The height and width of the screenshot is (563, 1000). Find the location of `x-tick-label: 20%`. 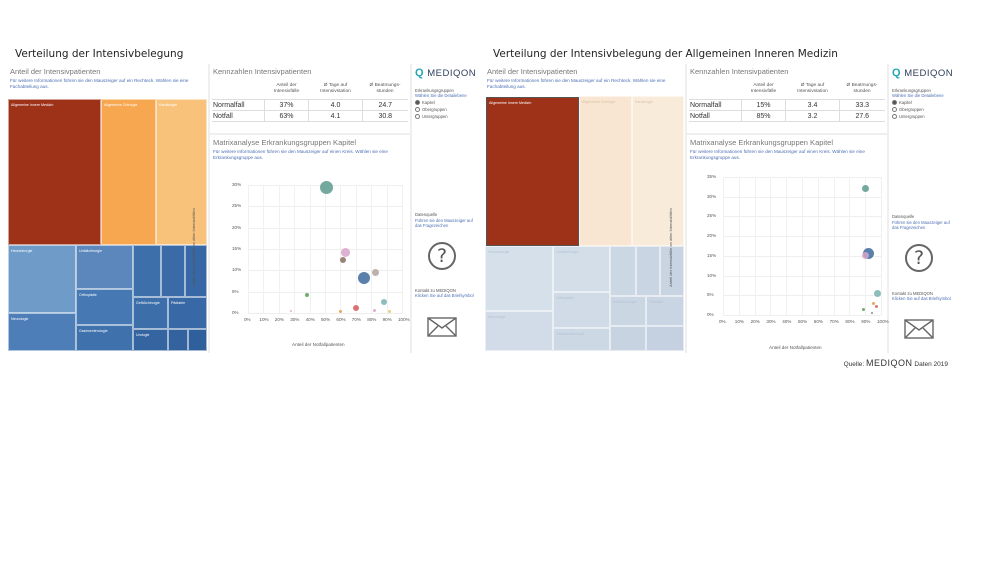

x-tick-label: 20% is located at coordinates (755, 321).